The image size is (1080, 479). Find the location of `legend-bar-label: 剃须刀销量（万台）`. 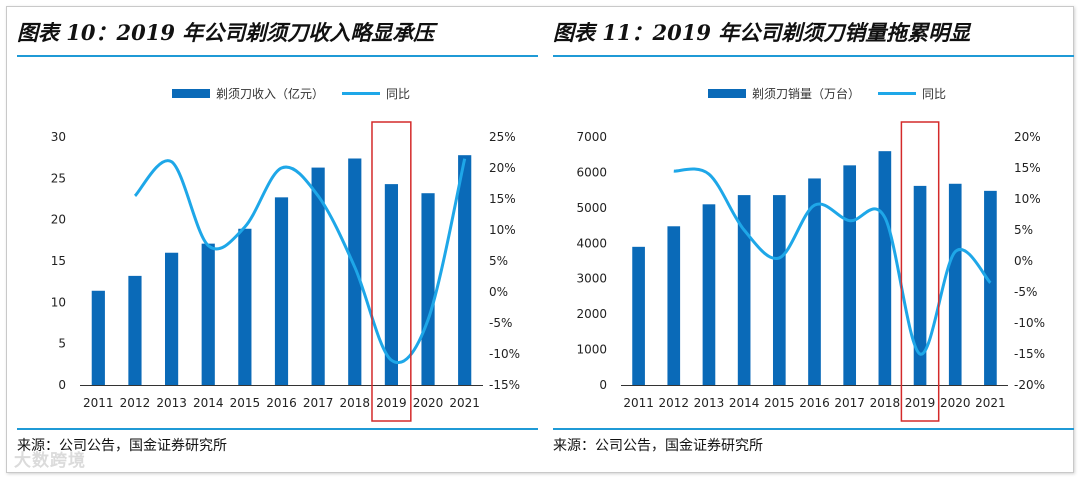

legend-bar-label: 剃须刀销量（万台） is located at coordinates (806, 93).